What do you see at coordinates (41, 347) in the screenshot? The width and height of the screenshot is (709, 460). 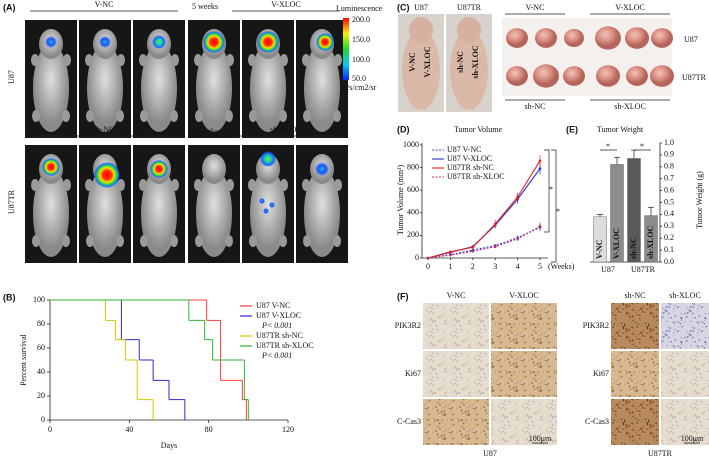 I see `y-tick-label: 60` at bounding box center [41, 347].